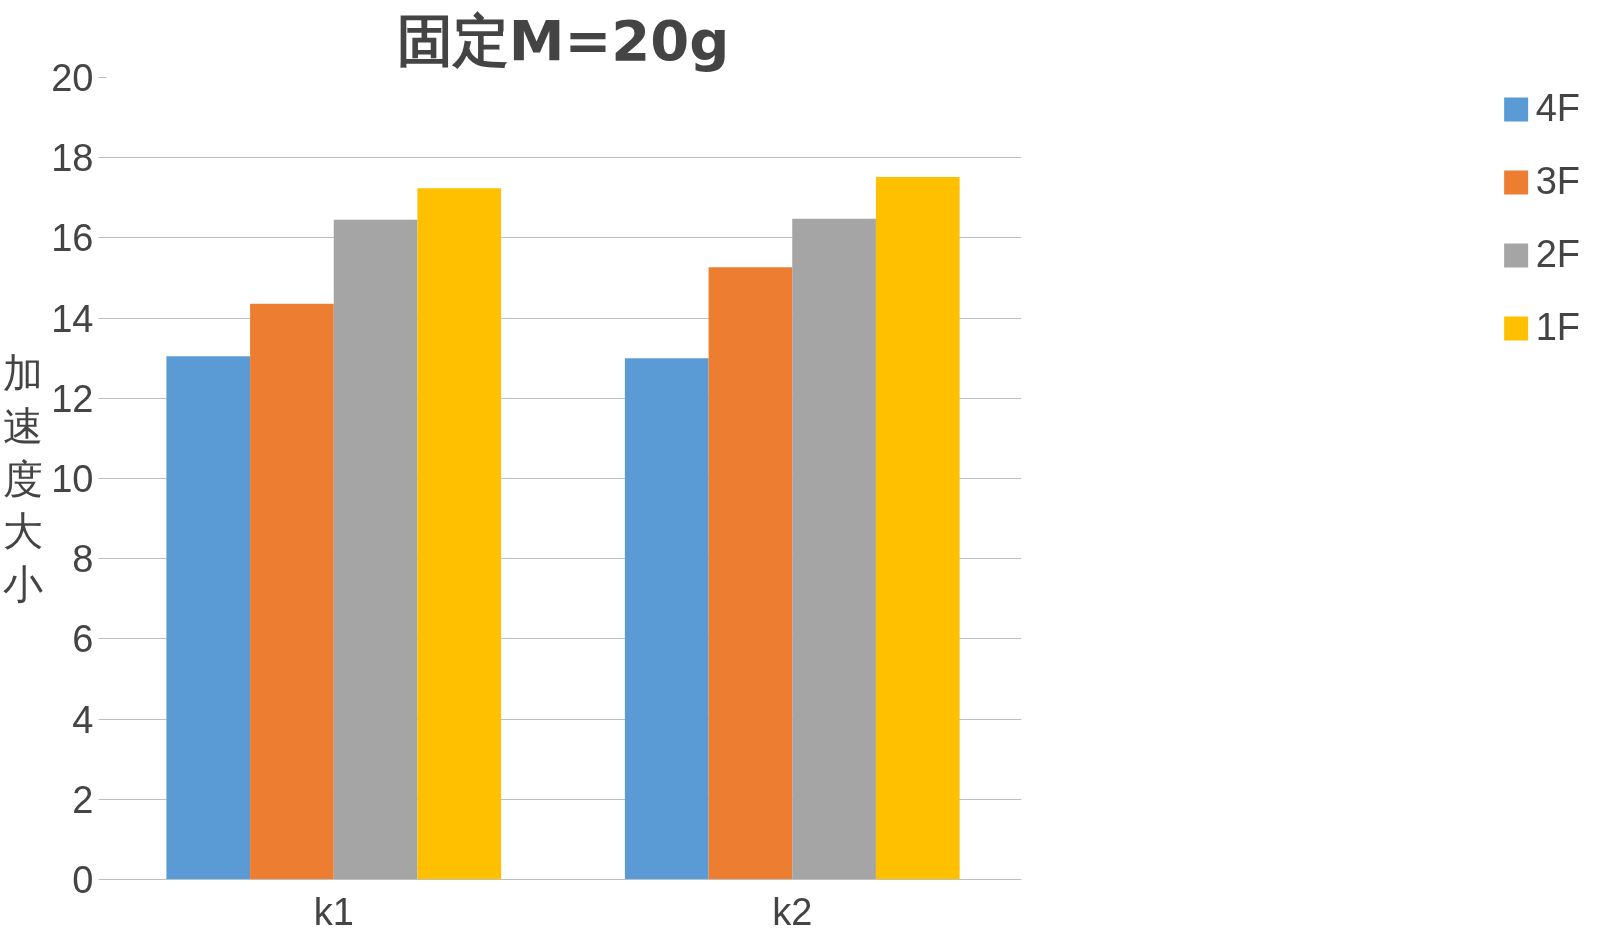 The image size is (1606, 949). I want to click on y-tick-label: 12, so click(72, 398).